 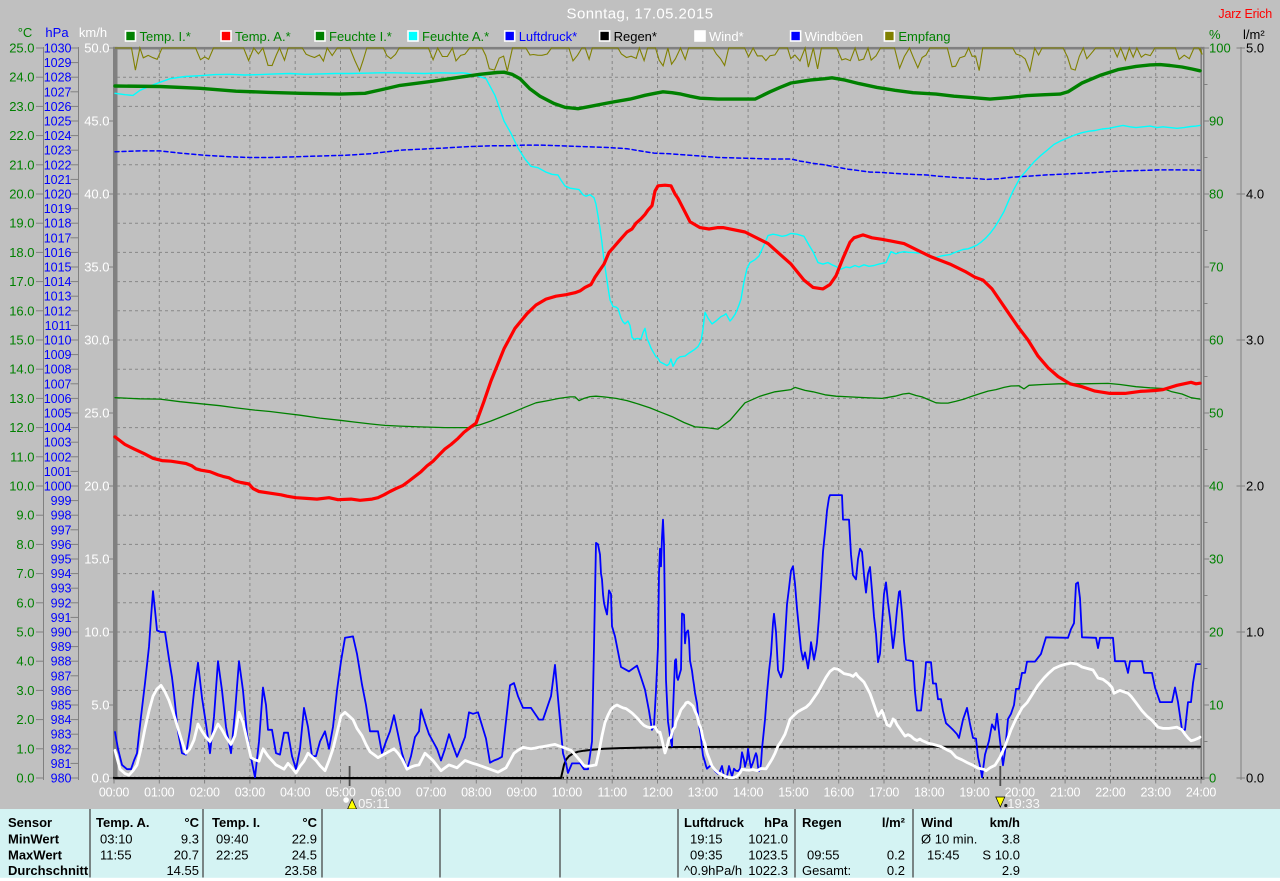 What do you see at coordinates (640, 14) in the screenshot?
I see `svg-text: Sonntag, 17.05.2015` at bounding box center [640, 14].